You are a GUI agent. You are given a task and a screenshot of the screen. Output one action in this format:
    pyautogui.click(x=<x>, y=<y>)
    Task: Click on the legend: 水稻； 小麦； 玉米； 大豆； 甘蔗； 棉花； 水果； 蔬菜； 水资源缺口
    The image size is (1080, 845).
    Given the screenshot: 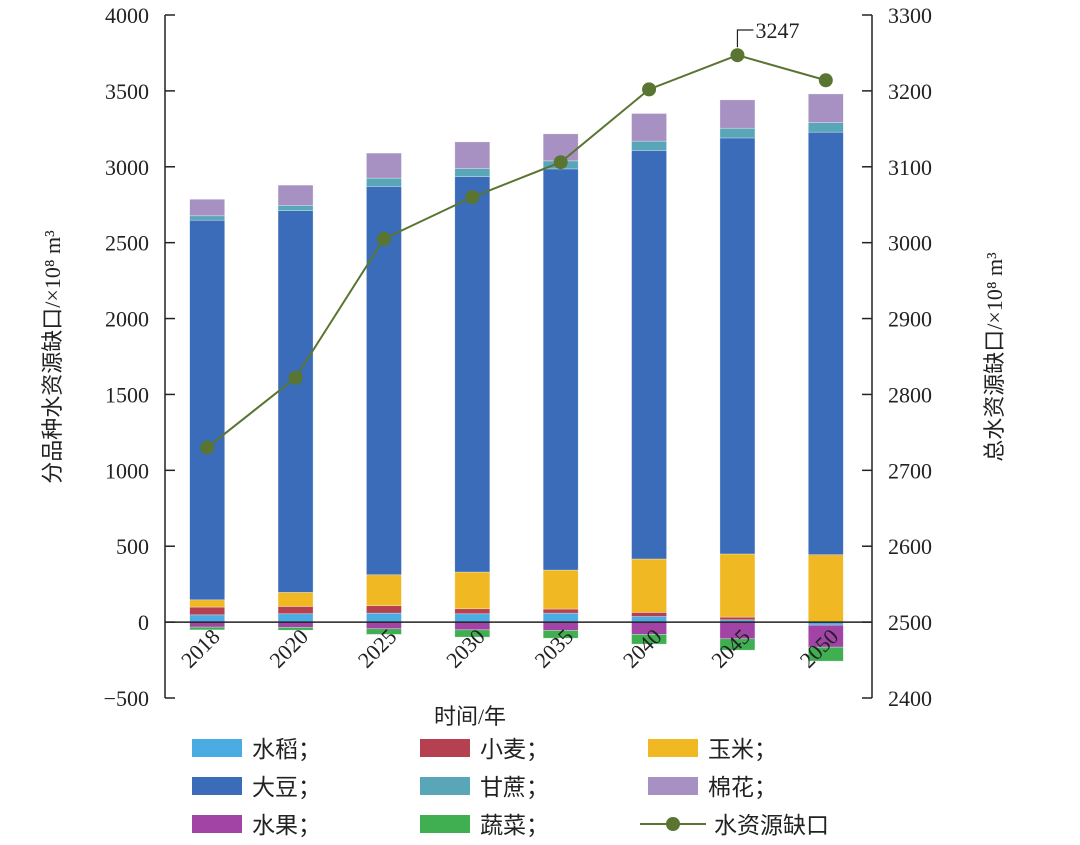 What is the action you would take?
    pyautogui.click(x=510, y=787)
    